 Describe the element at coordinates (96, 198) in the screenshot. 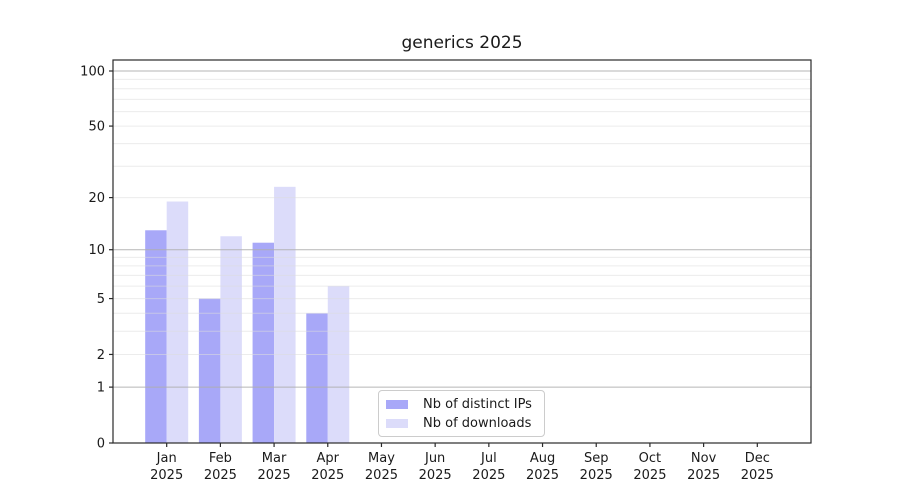

I see `y-tick-label: 20` at that location.